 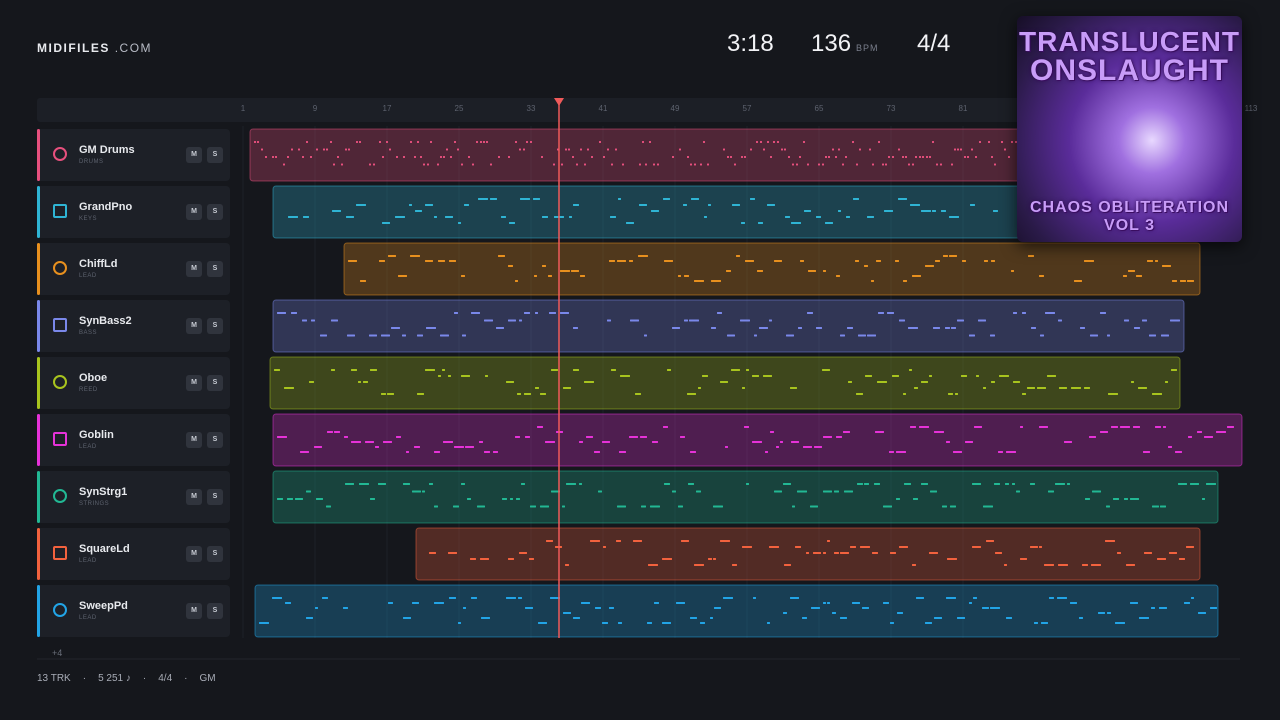 What do you see at coordinates (133, 155) in the screenshot?
I see `track-card: GM Drums DRUMS M S` at bounding box center [133, 155].